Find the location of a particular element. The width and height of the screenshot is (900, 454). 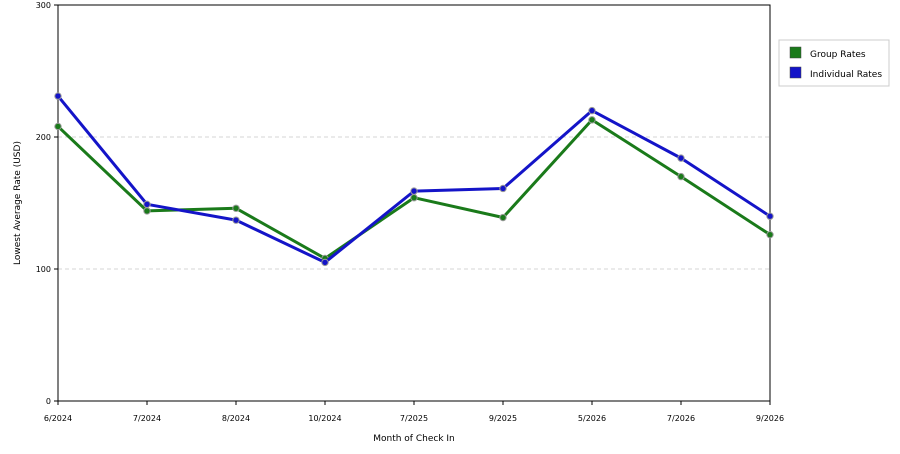

y-tick-label: 200 is located at coordinates (43, 137).